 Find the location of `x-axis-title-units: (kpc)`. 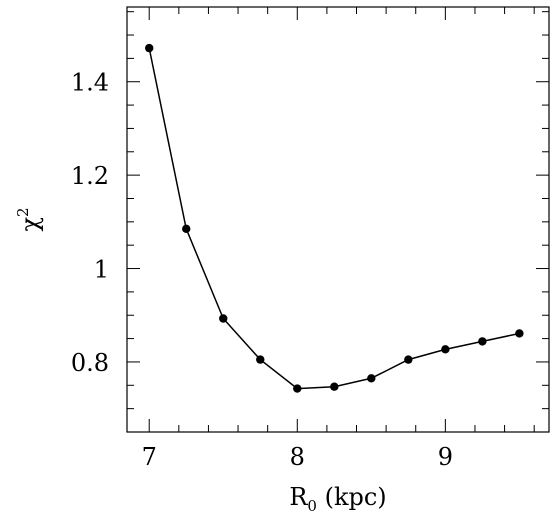

x-axis-title-units: (kpc) is located at coordinates (352, 497).